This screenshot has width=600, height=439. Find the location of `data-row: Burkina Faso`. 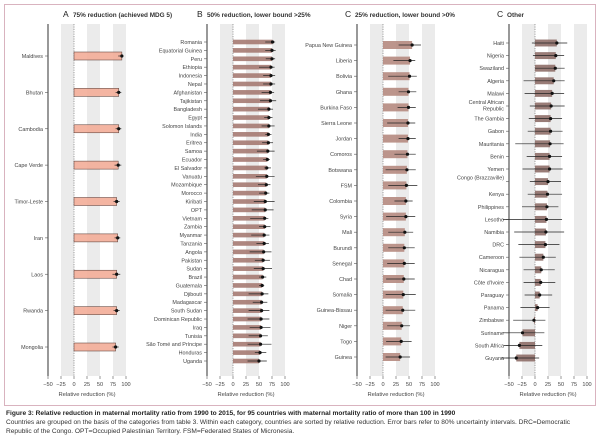

data-row: Burkina Faso is located at coordinates (368, 107).